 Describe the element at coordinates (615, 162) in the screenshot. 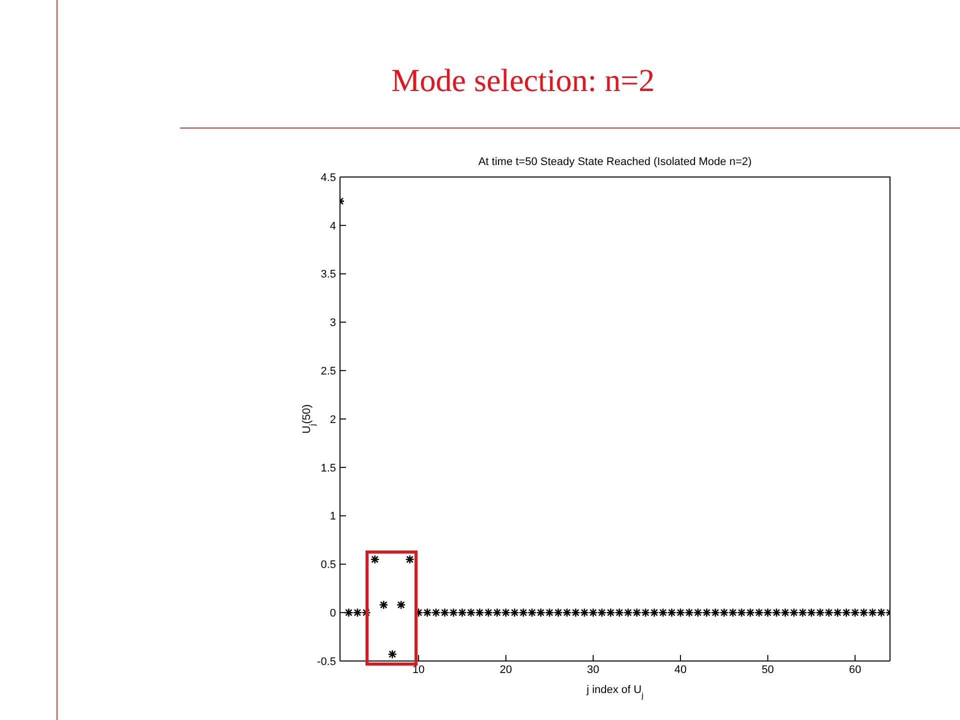

I see `chart-subtitle: At time t=50 Steady State Reached (Isolated Mode n=2)` at that location.